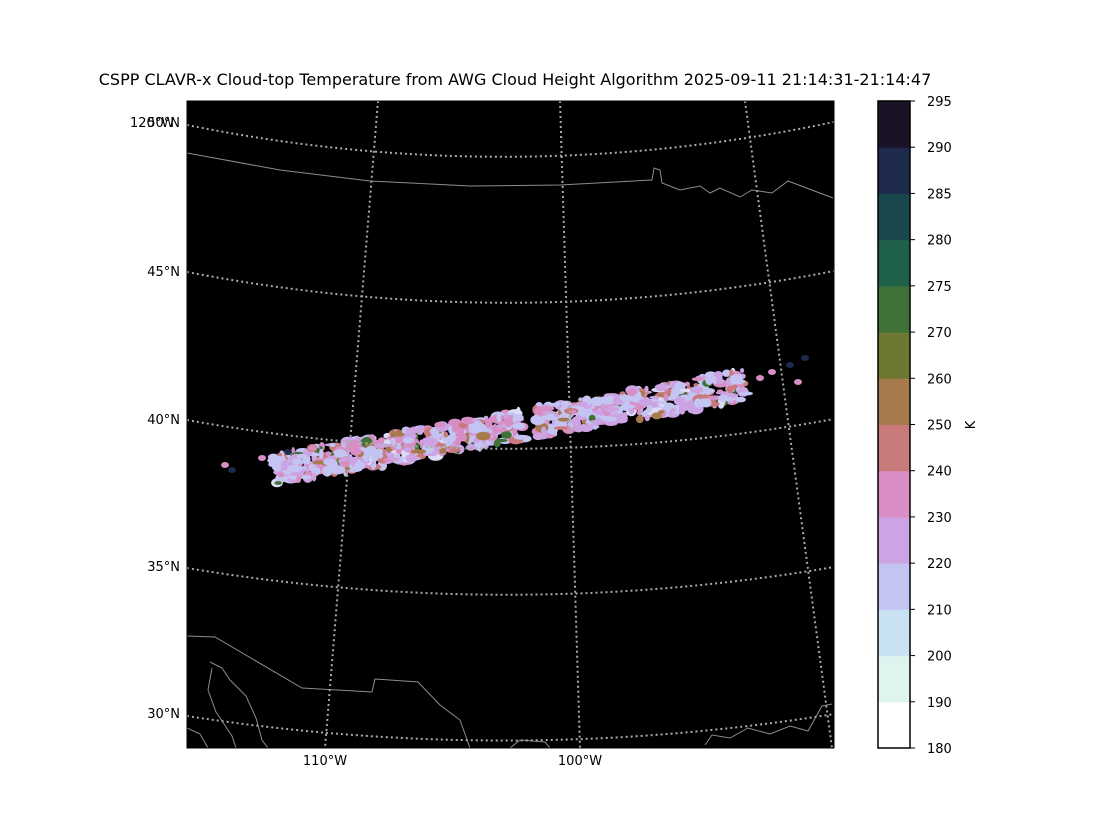 The width and height of the screenshot is (1120, 840). Describe the element at coordinates (939, 287) in the screenshot. I see `colorbar-tick-label: 275` at that location.